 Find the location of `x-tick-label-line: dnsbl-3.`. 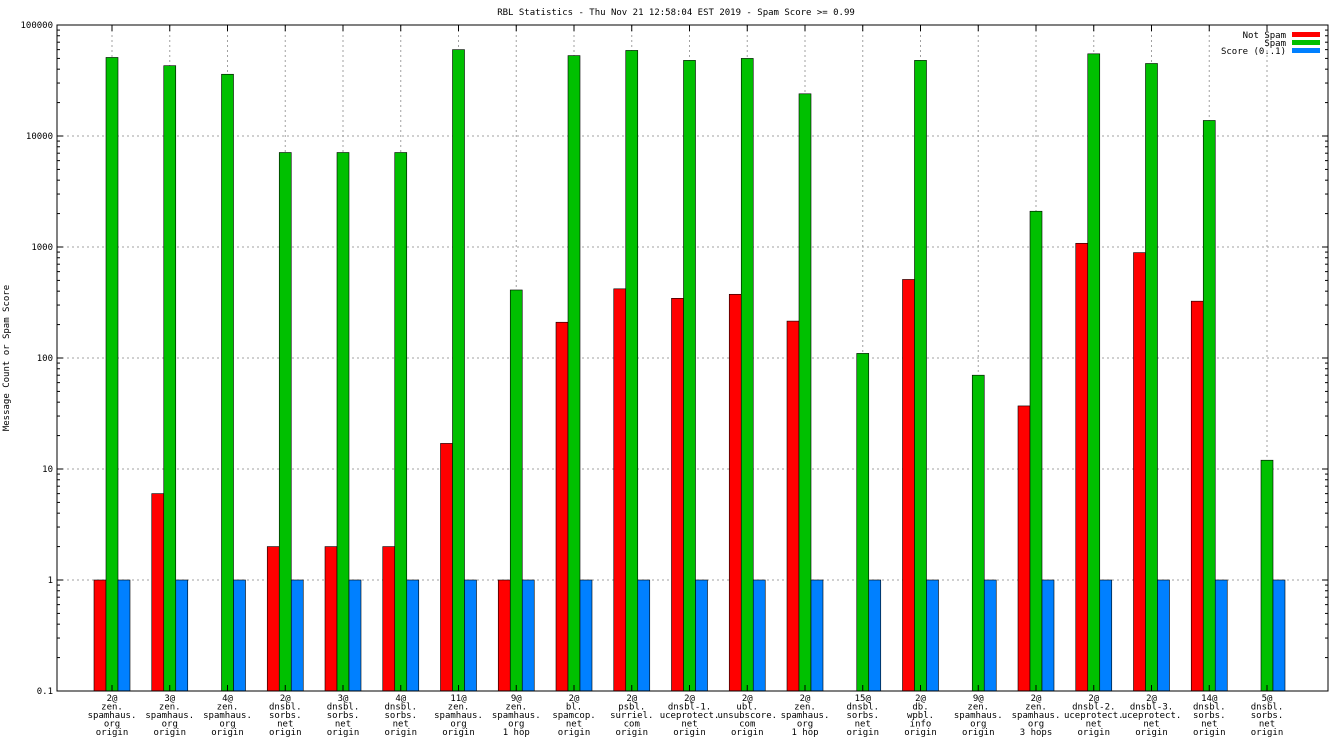

x-tick-label-line: dnsbl-3. is located at coordinates (1151, 708).